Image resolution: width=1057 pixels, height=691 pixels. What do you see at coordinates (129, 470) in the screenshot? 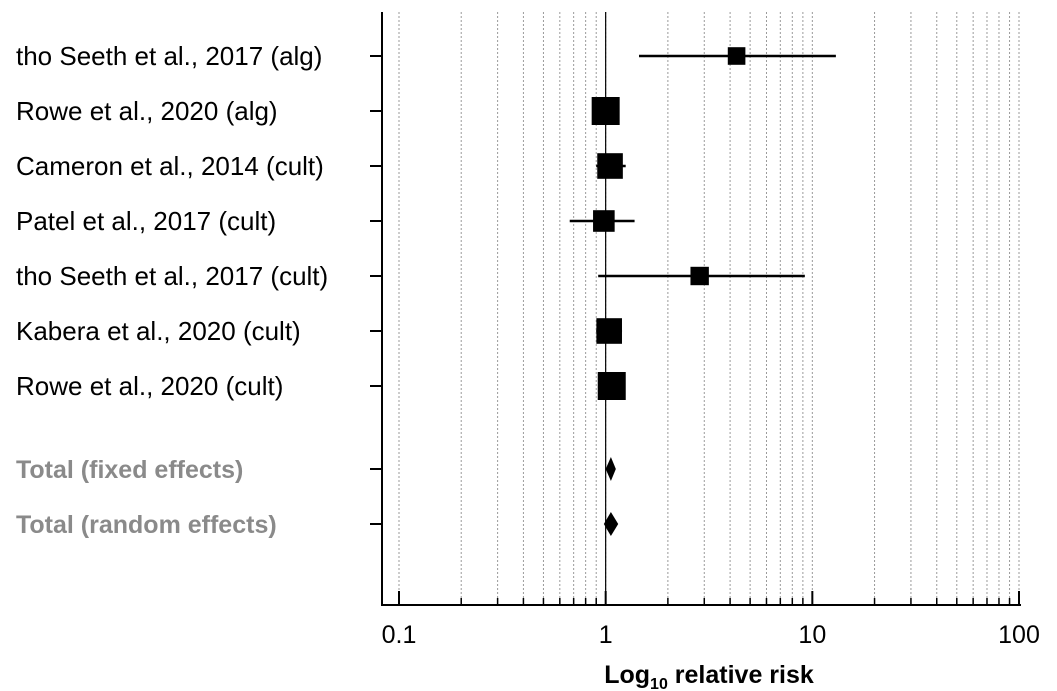
I see `total-label: Total (fixed effects)` at bounding box center [129, 470].